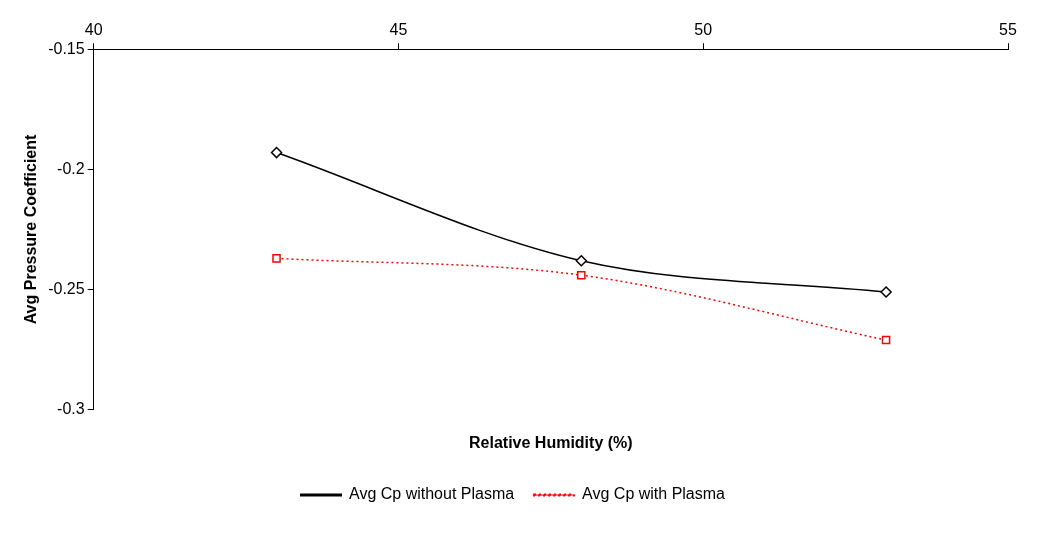  What do you see at coordinates (71, 168) in the screenshot?
I see `y-tick-label: -0.2` at bounding box center [71, 168].